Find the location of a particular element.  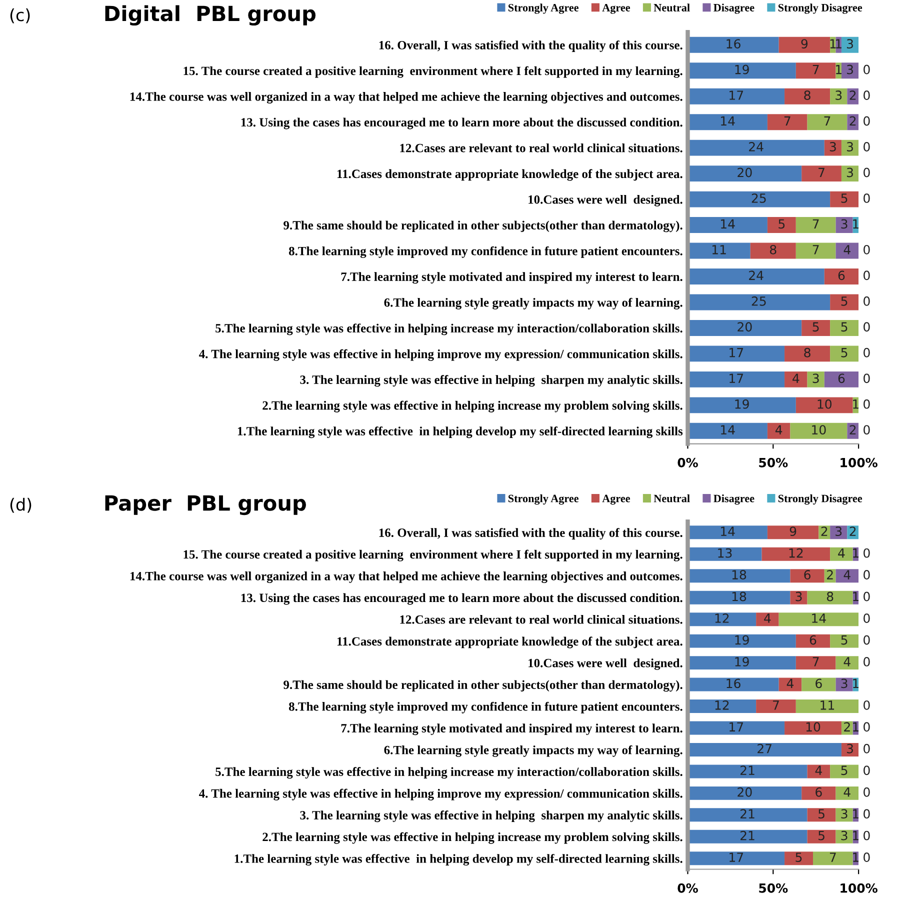

data-label: 20 is located at coordinates (745, 173).